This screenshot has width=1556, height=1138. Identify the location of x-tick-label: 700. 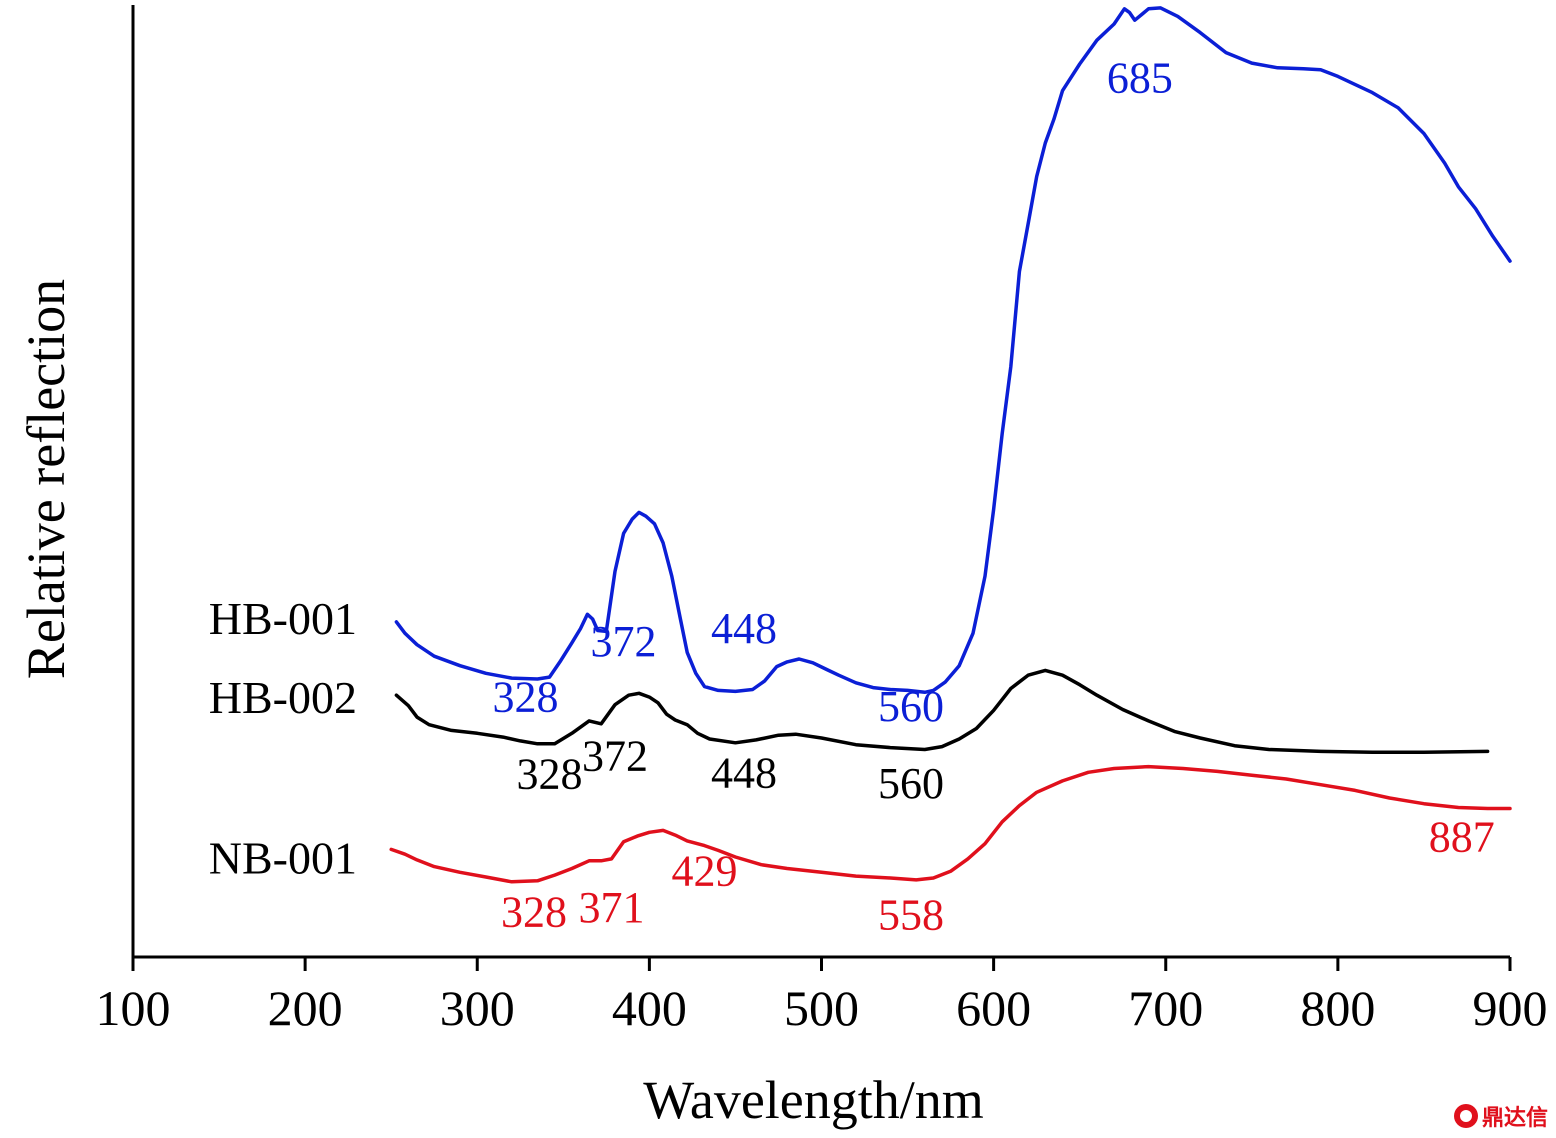
(1165, 1008).